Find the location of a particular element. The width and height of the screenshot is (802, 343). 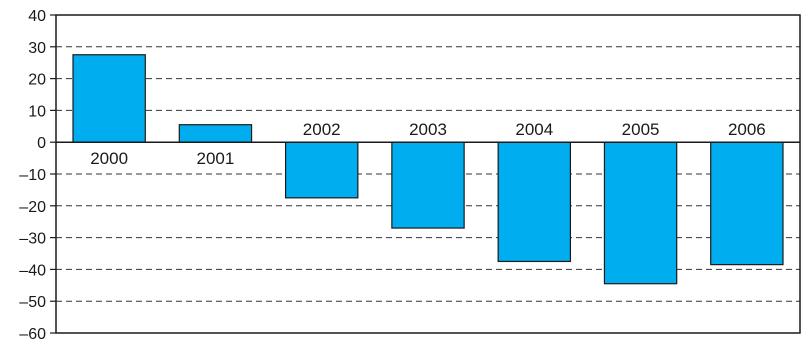

y-tick-label: 20 is located at coordinates (37, 80).